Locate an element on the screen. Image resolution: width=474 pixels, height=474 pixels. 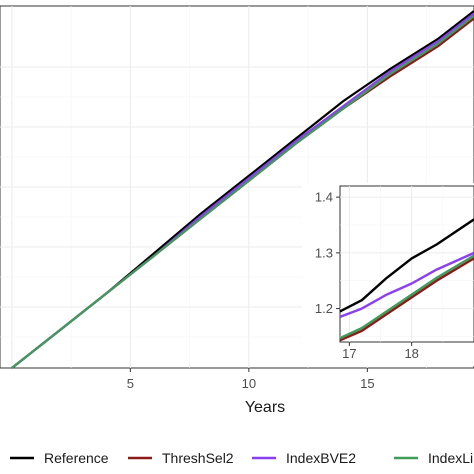
legend-item-indexli: IndexLi is located at coordinates (433, 458).